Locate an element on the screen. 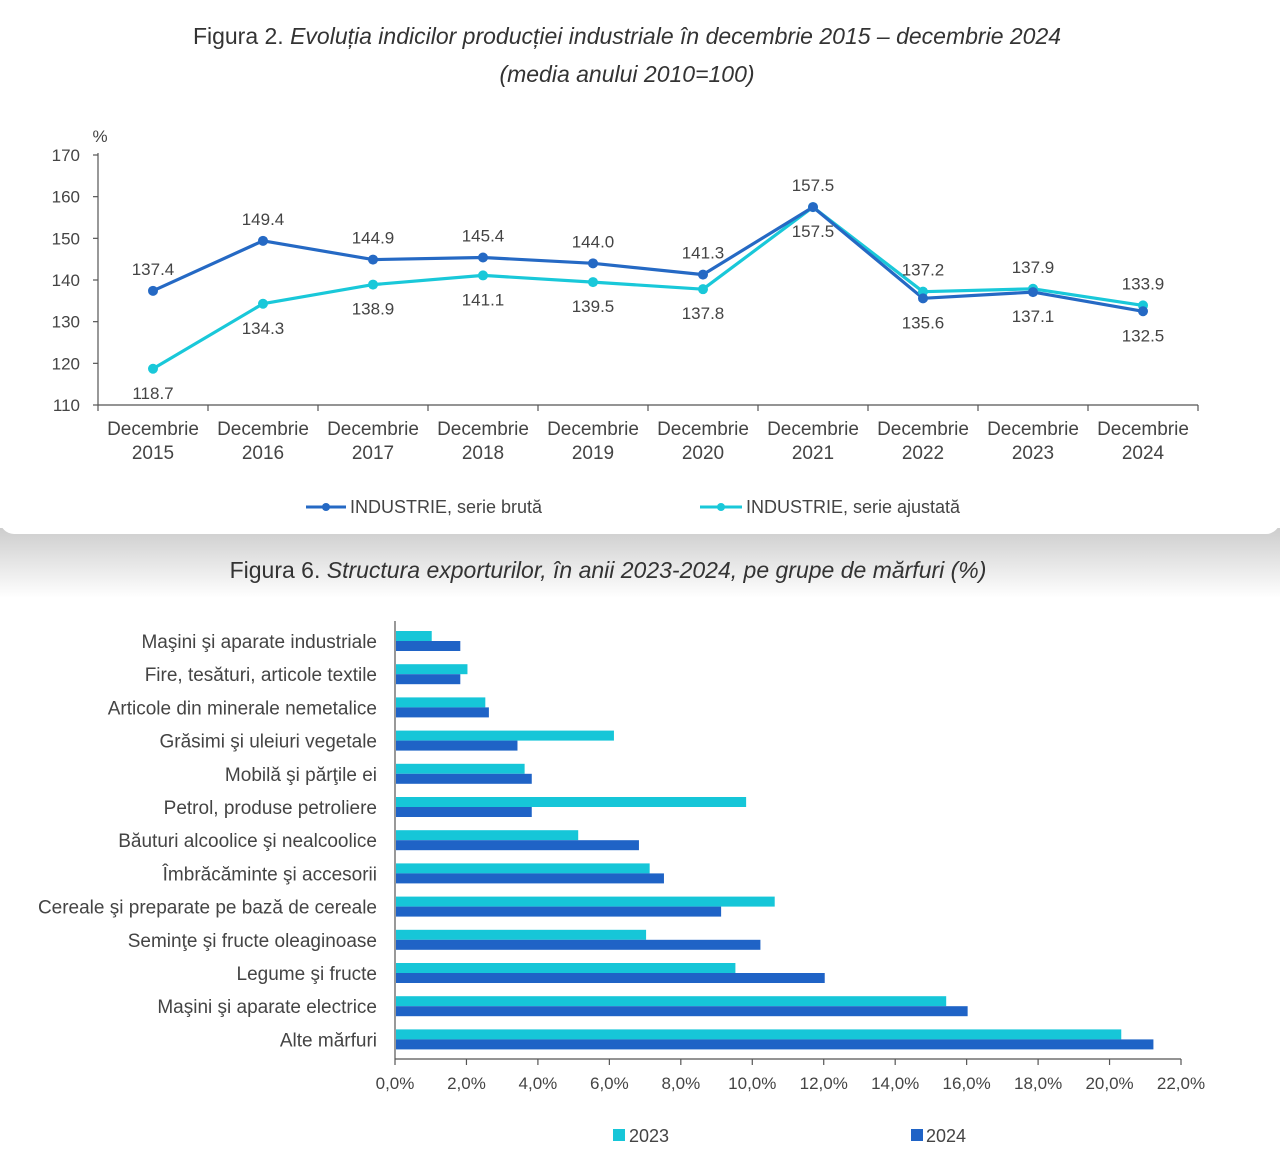 The image size is (1280, 1155). data-label-series-1: 144.9 is located at coordinates (373, 238).